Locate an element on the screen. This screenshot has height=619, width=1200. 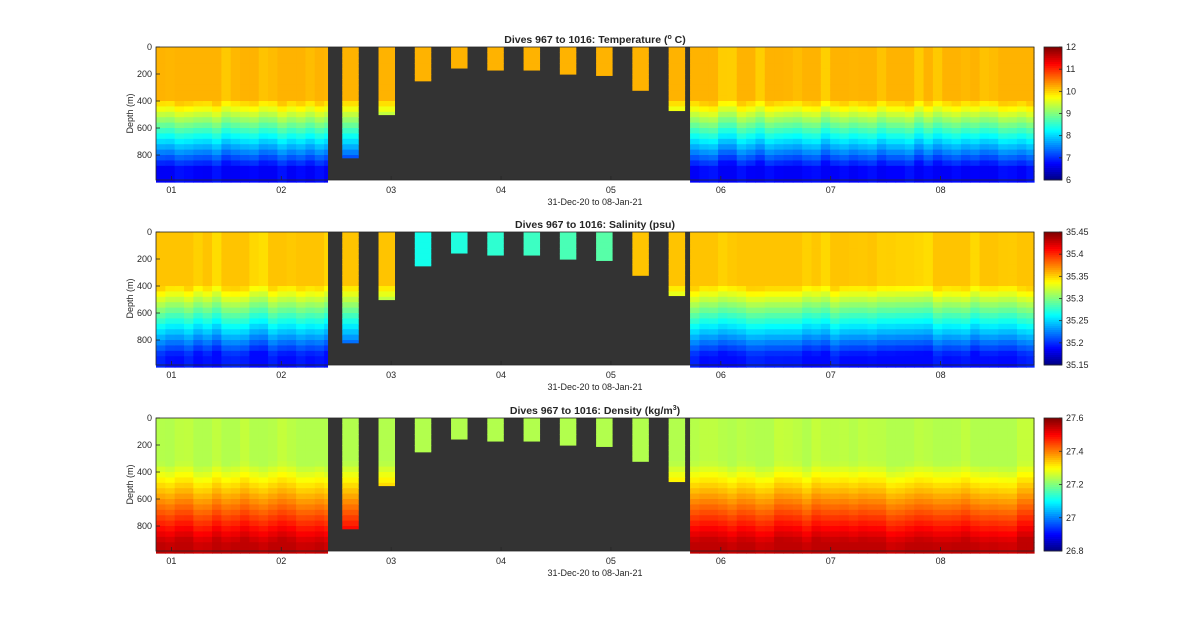
colorbar-tick-label: 8 is located at coordinates (1068, 136).